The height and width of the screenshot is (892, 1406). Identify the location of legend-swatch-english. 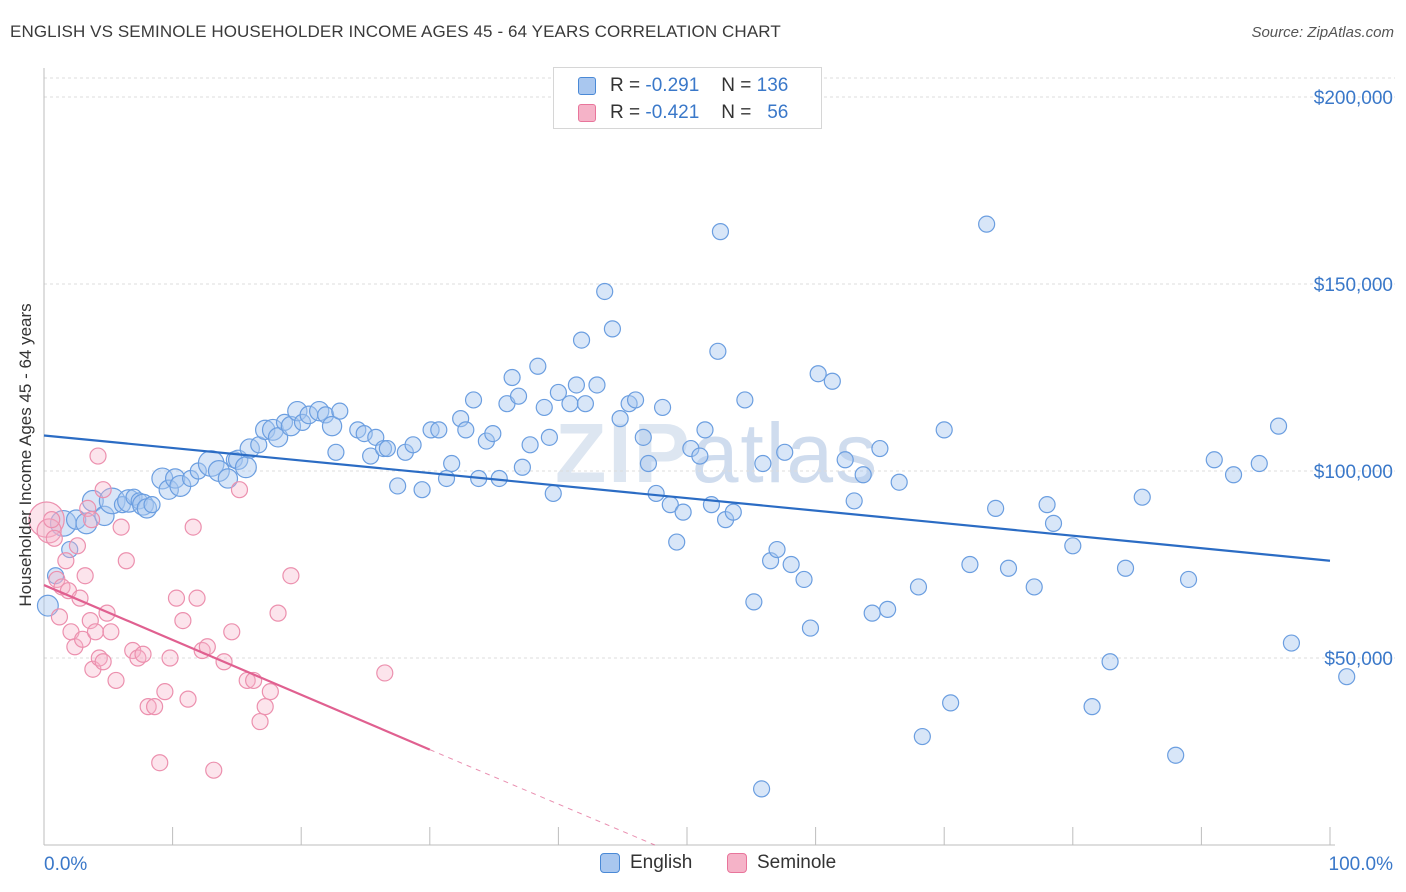
(610, 863).